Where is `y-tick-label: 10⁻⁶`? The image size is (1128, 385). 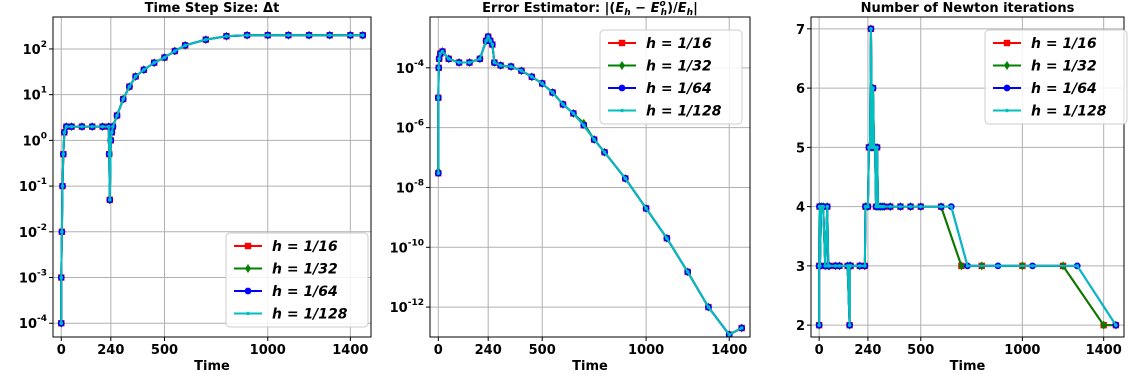 y-tick-label: 10⁻⁶ is located at coordinates (410, 128).